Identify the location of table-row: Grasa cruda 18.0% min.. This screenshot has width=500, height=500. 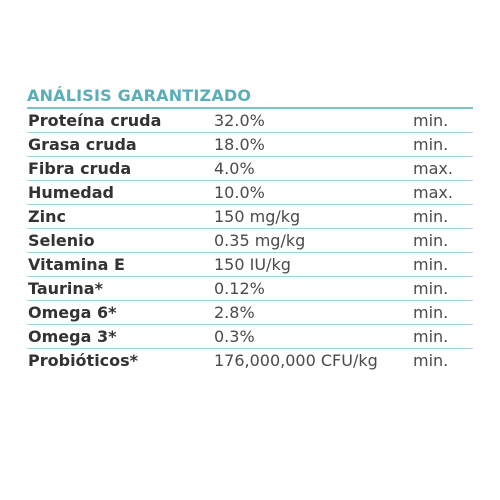
(250, 145).